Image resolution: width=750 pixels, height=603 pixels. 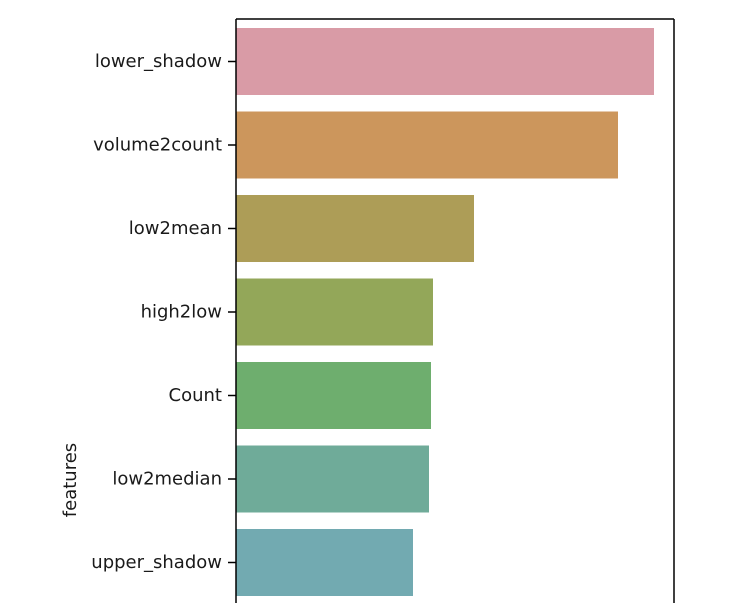 I want to click on y-tick-label-low2median: low2median, so click(x=167, y=479).